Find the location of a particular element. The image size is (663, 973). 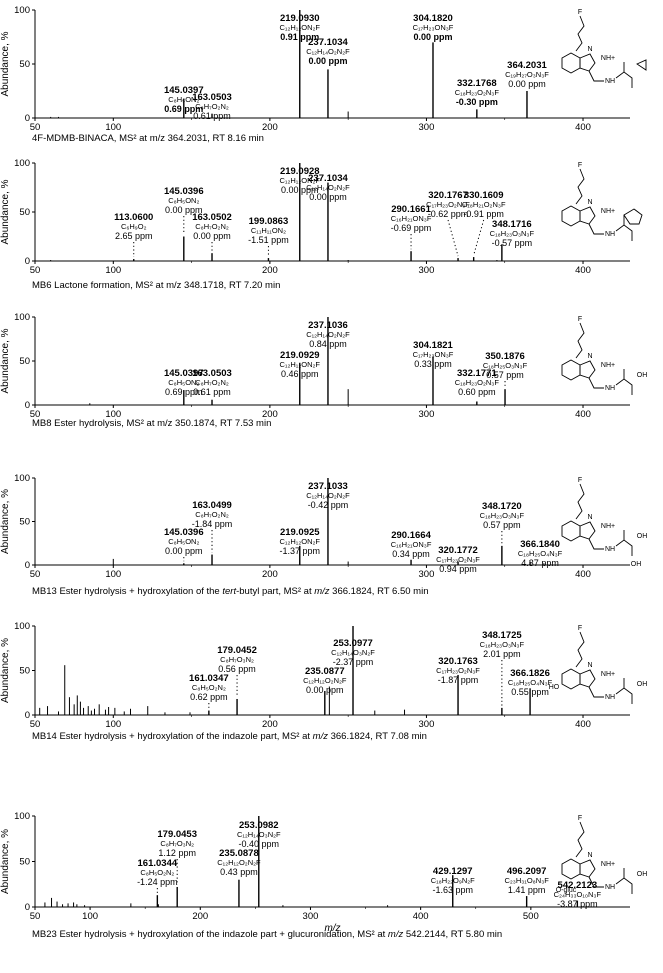

x-axis-title: m/z is located at coordinates (332, 928).